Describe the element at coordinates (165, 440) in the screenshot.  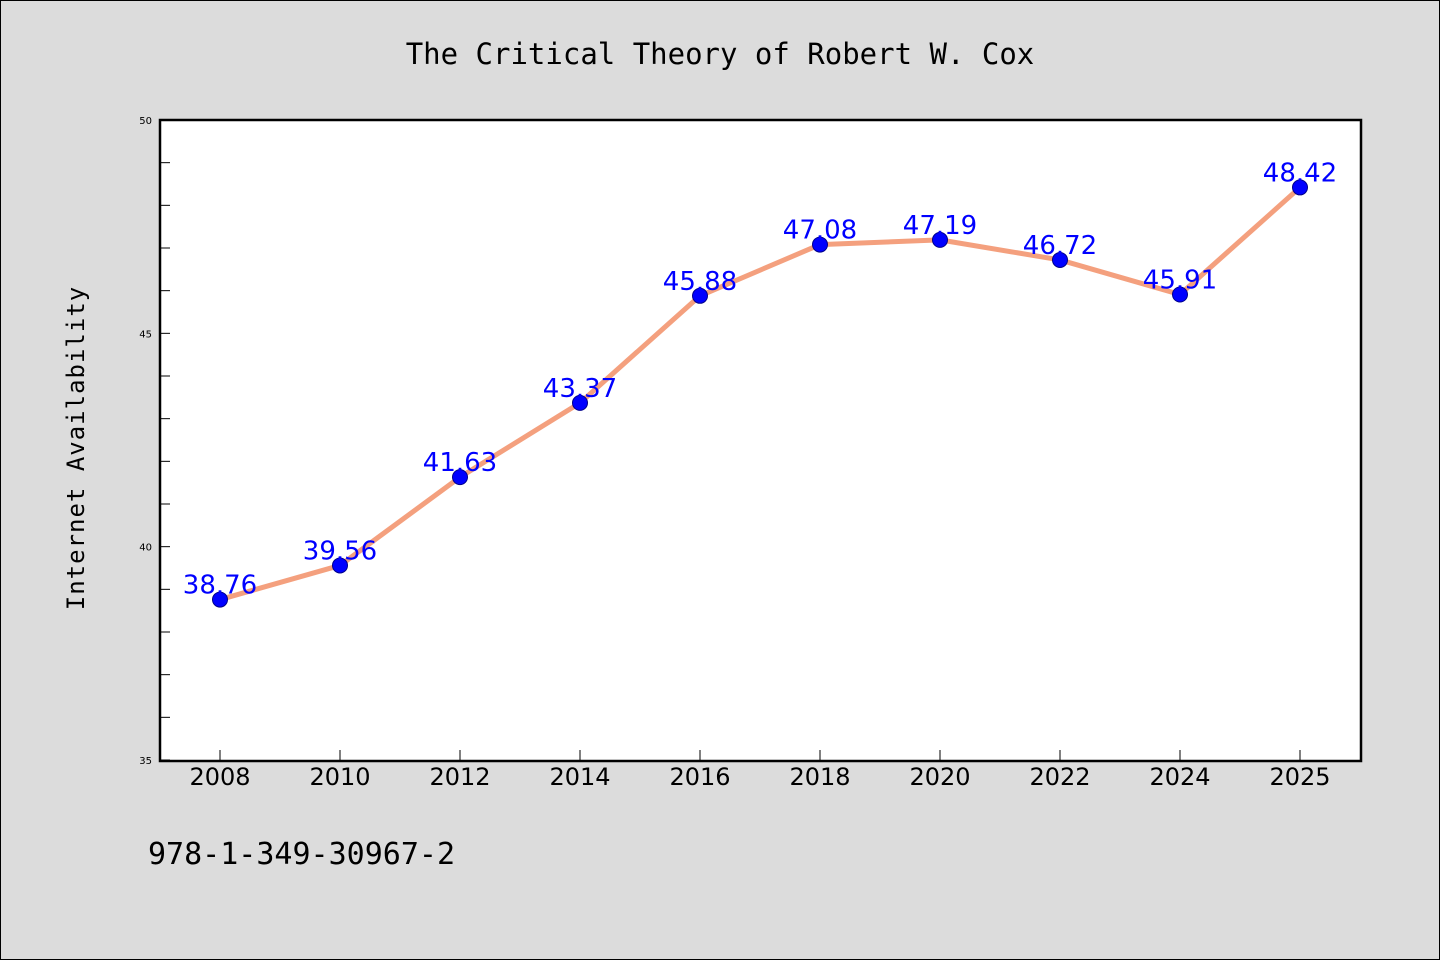
I see `y-minor-ticks` at that location.